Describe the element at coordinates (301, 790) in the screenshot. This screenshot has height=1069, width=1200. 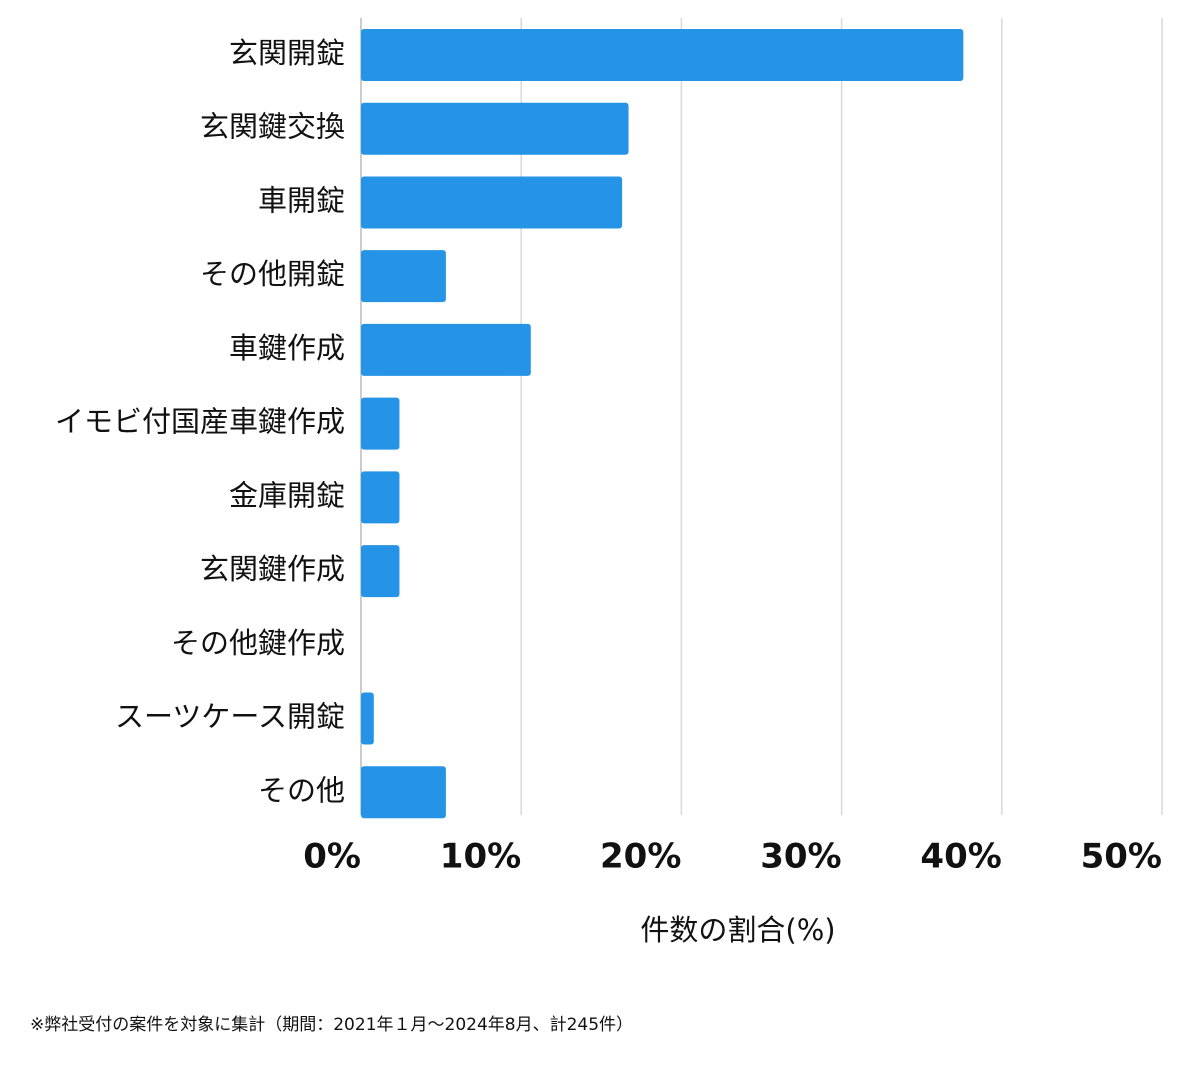
I see `y-tick-label: その他` at that location.